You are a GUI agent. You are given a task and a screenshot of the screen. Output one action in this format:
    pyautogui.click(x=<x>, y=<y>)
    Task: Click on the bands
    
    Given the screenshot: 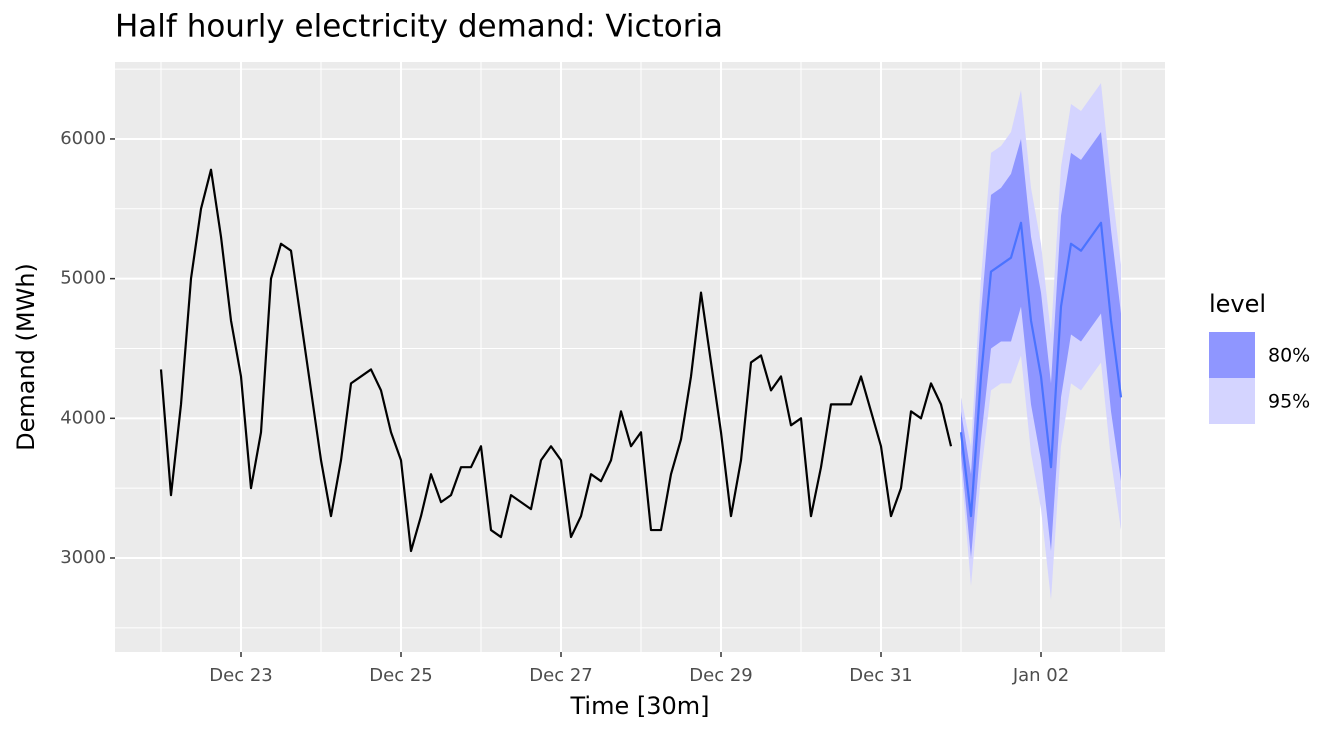 What is the action you would take?
    pyautogui.click(x=1041, y=341)
    